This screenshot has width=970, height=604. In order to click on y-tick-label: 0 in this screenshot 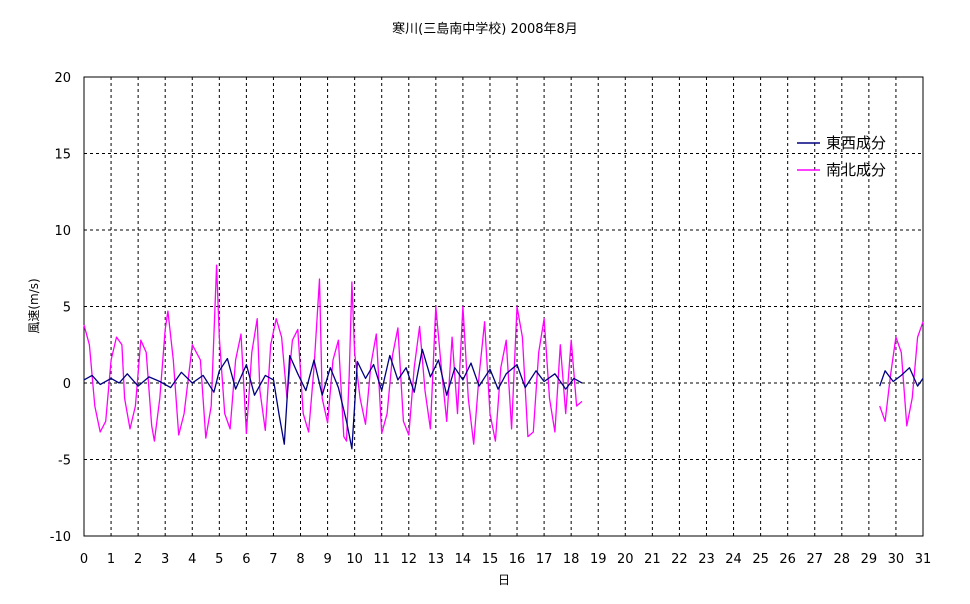, I will do `click(67, 384)`.